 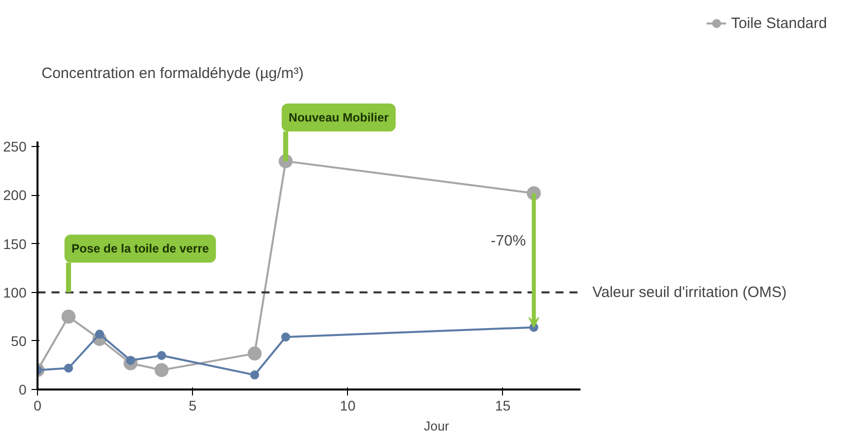 What do you see at coordinates (15, 244) in the screenshot?
I see `y-tick-label: 150` at bounding box center [15, 244].